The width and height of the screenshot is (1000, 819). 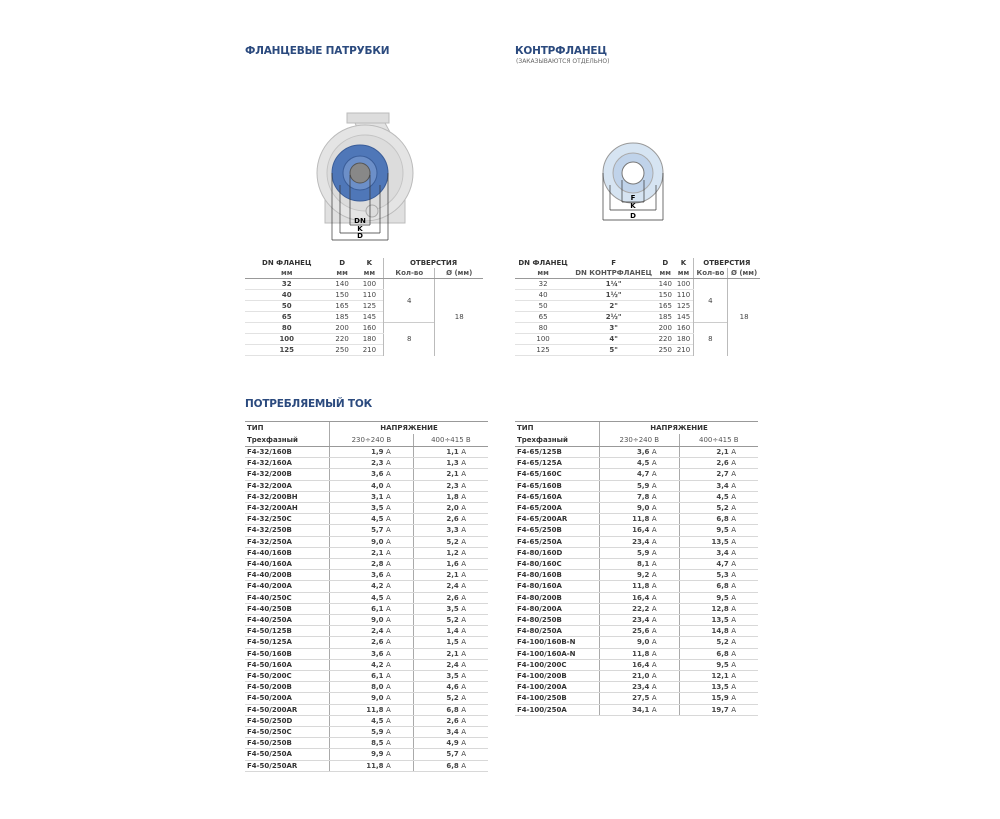 I want to click on cell-current: 8,5 A, so click(x=371, y=743).